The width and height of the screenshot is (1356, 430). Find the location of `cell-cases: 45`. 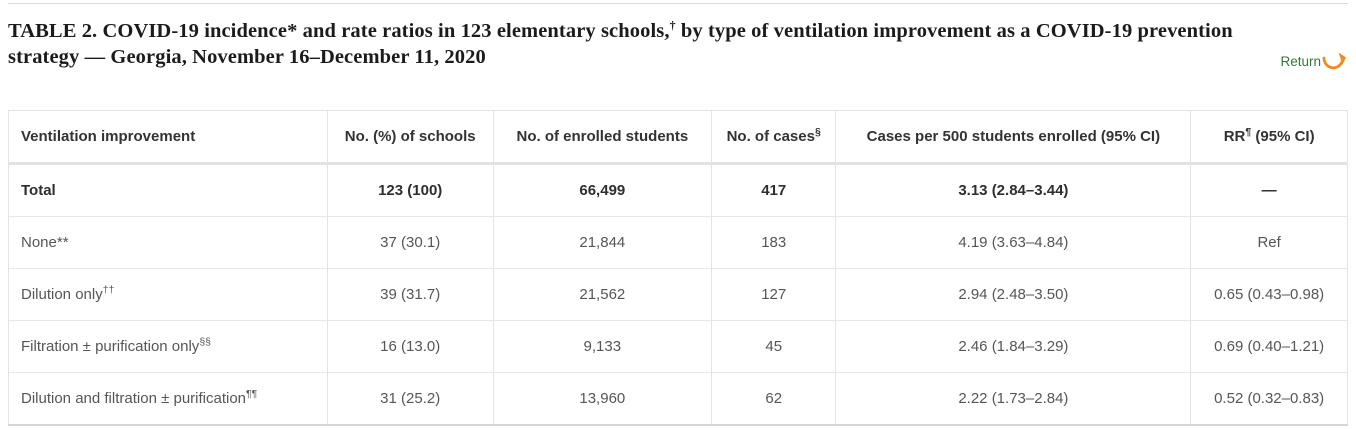

cell-cases: 45 is located at coordinates (774, 347).